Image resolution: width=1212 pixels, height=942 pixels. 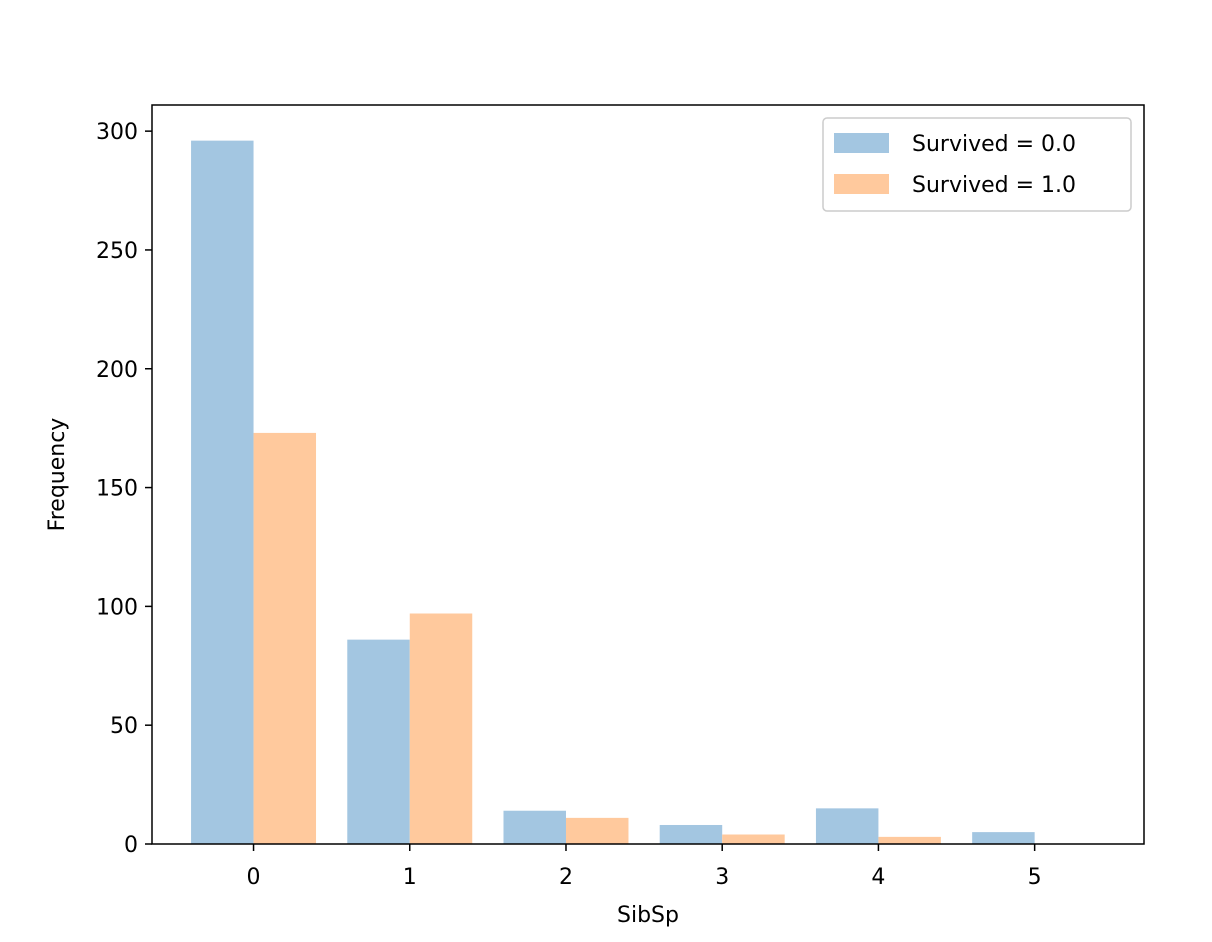 I want to click on legend: Survived = 0.0 Survived = 1.0, so click(x=977, y=164).